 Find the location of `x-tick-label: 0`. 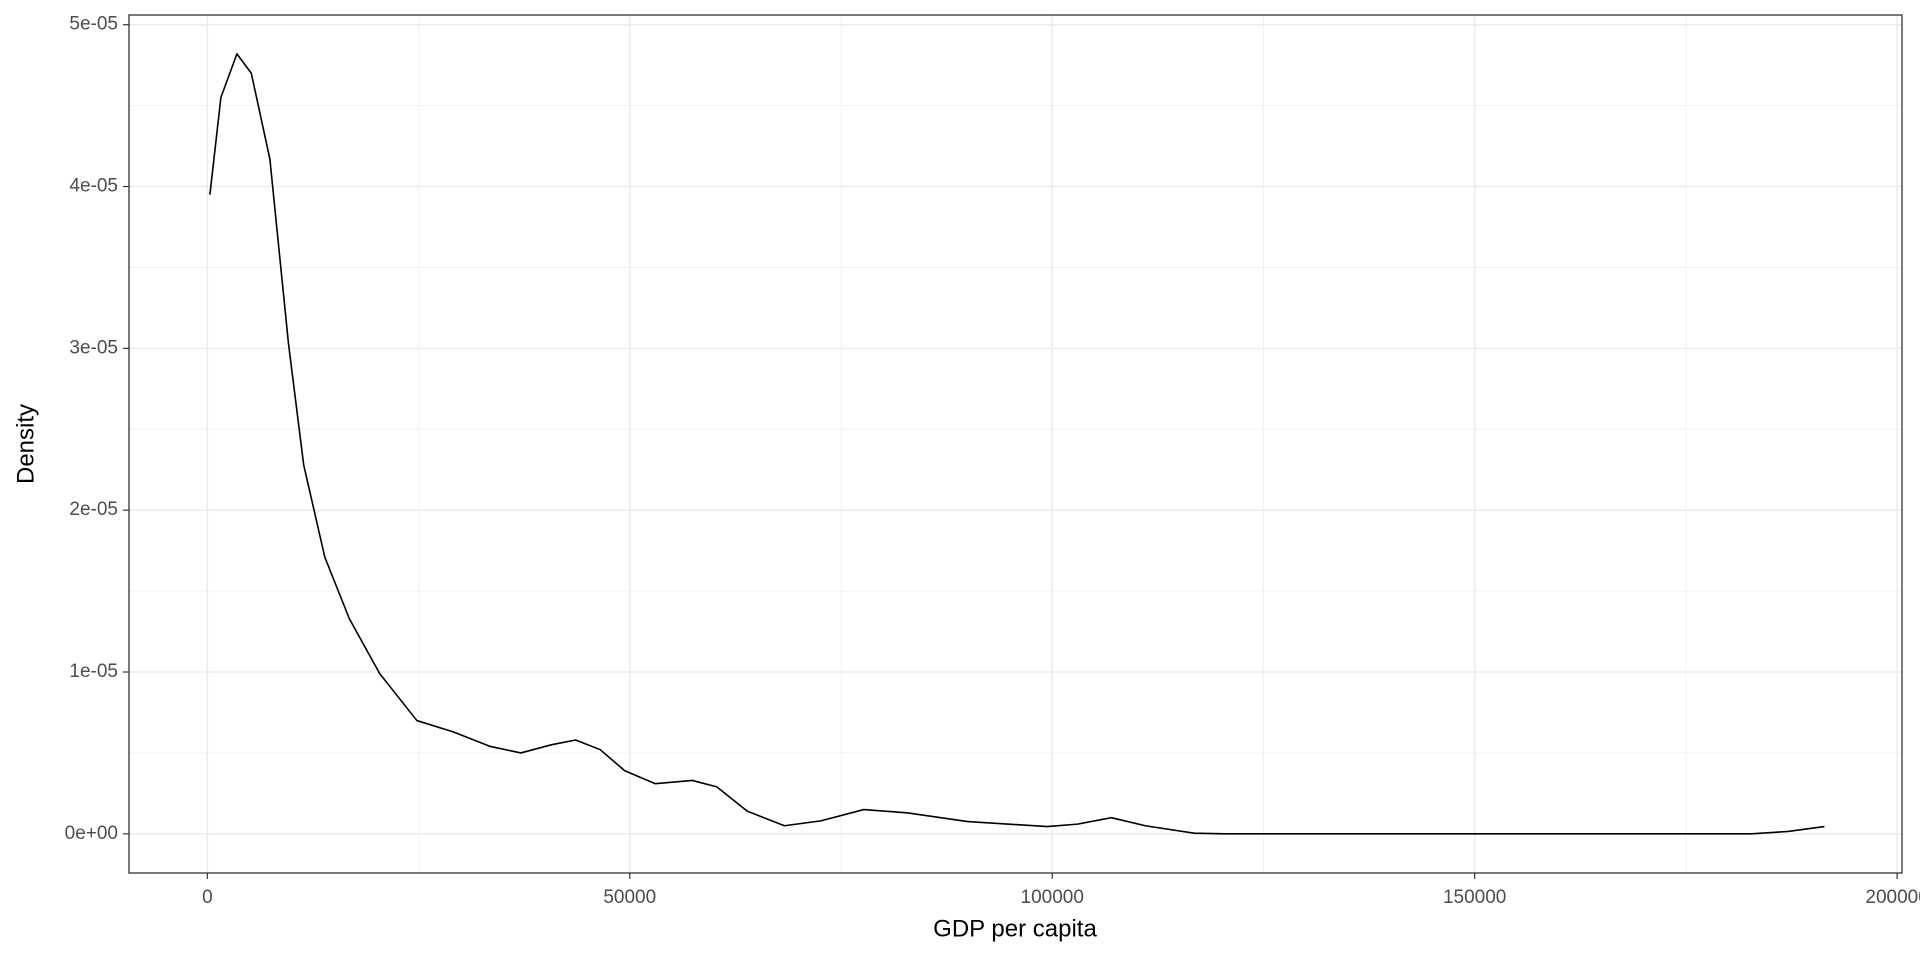

x-tick-label: 0 is located at coordinates (207, 897).